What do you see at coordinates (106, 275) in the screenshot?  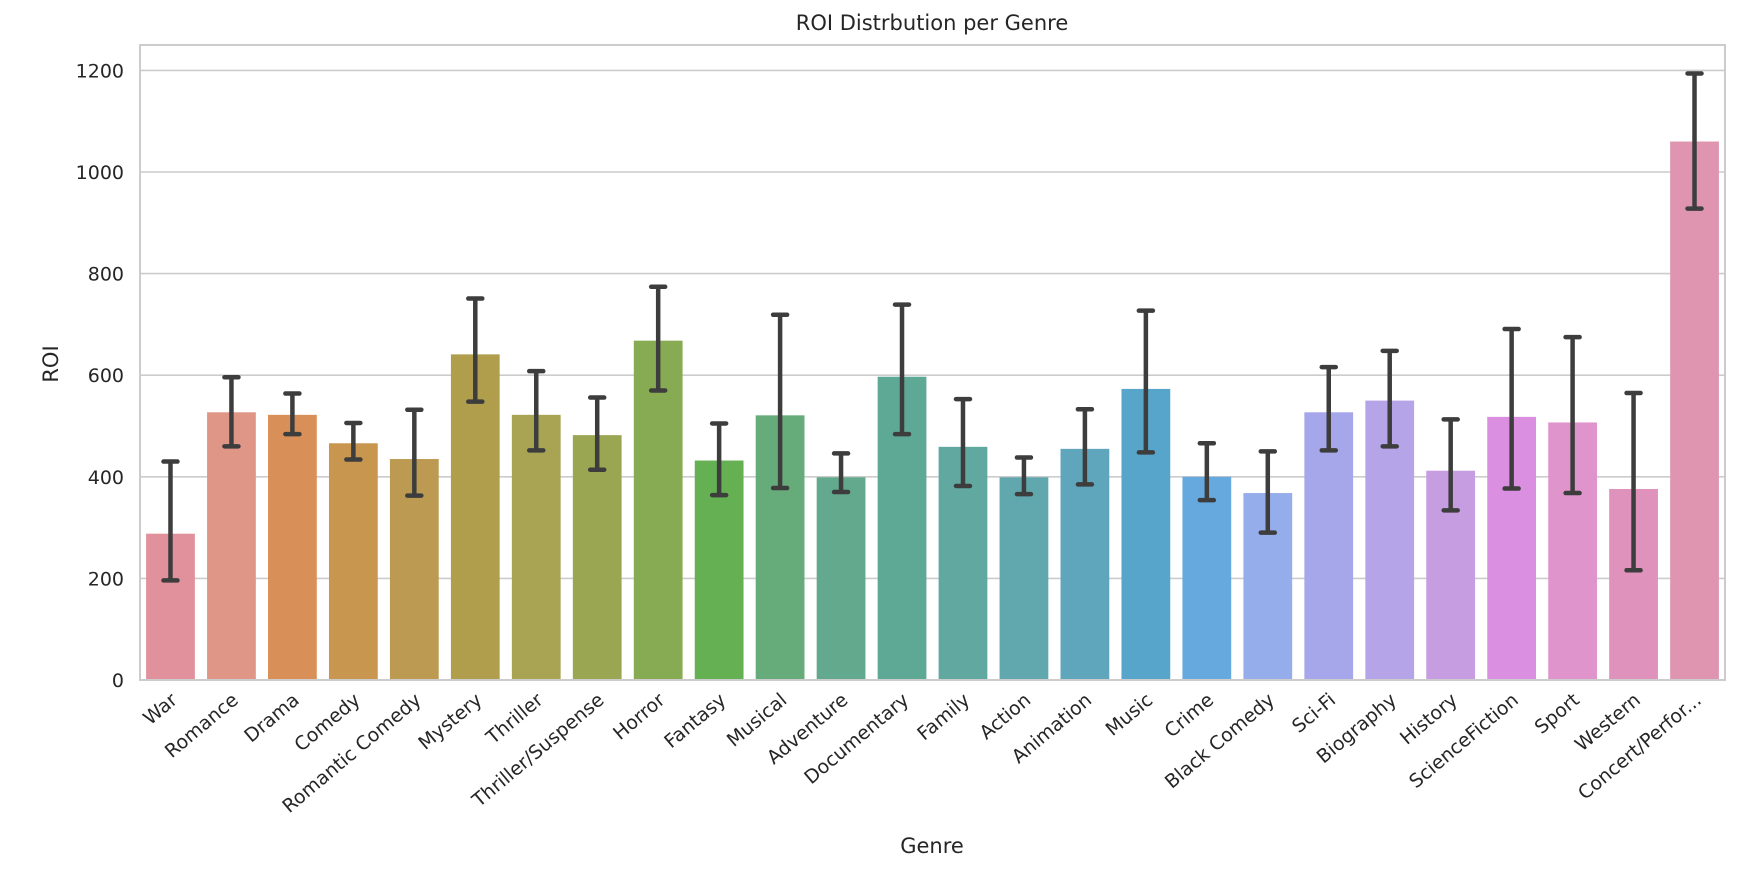 I see `y-tick-label: 800` at bounding box center [106, 275].